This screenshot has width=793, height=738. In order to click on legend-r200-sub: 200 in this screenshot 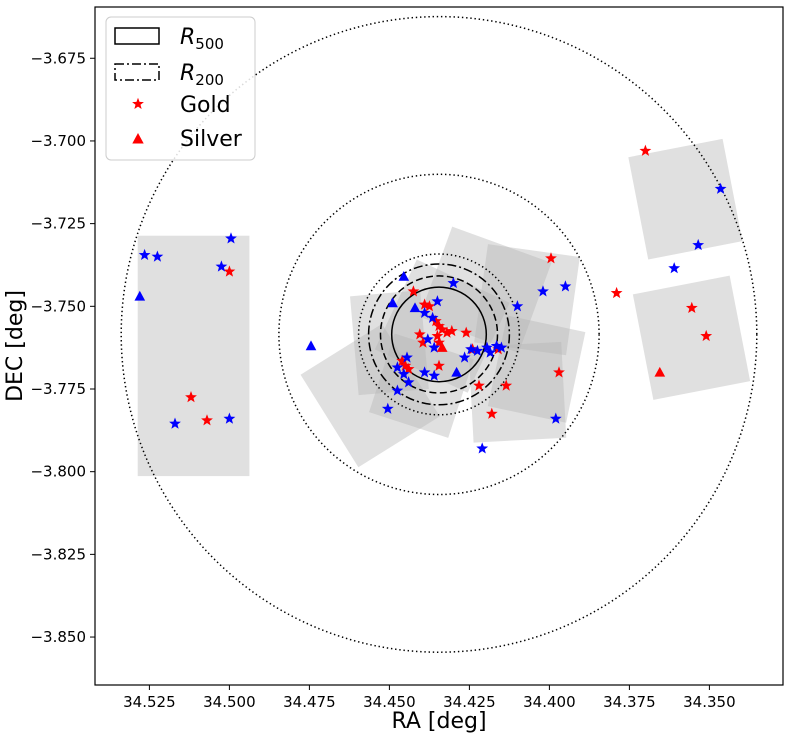, I will do `click(209, 80)`.